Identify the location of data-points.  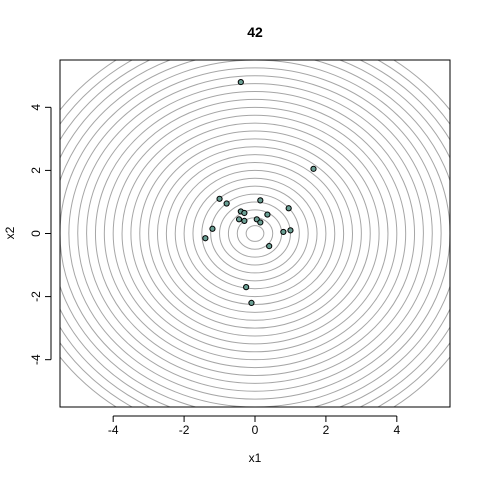
(259, 192).